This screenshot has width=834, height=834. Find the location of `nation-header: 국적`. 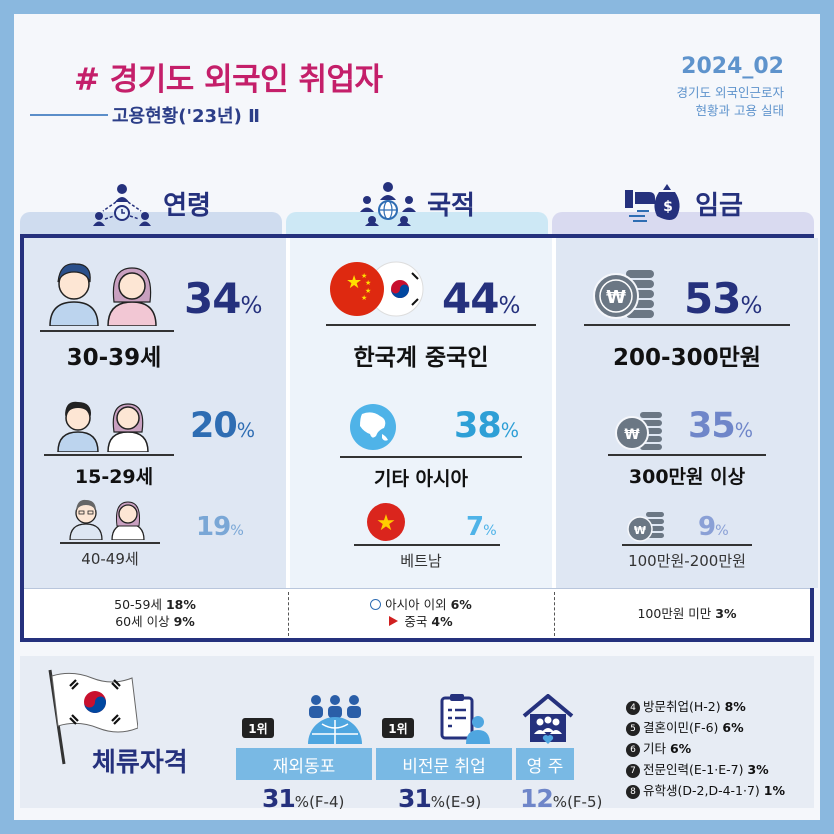

nation-header: 국적 is located at coordinates (417, 203).